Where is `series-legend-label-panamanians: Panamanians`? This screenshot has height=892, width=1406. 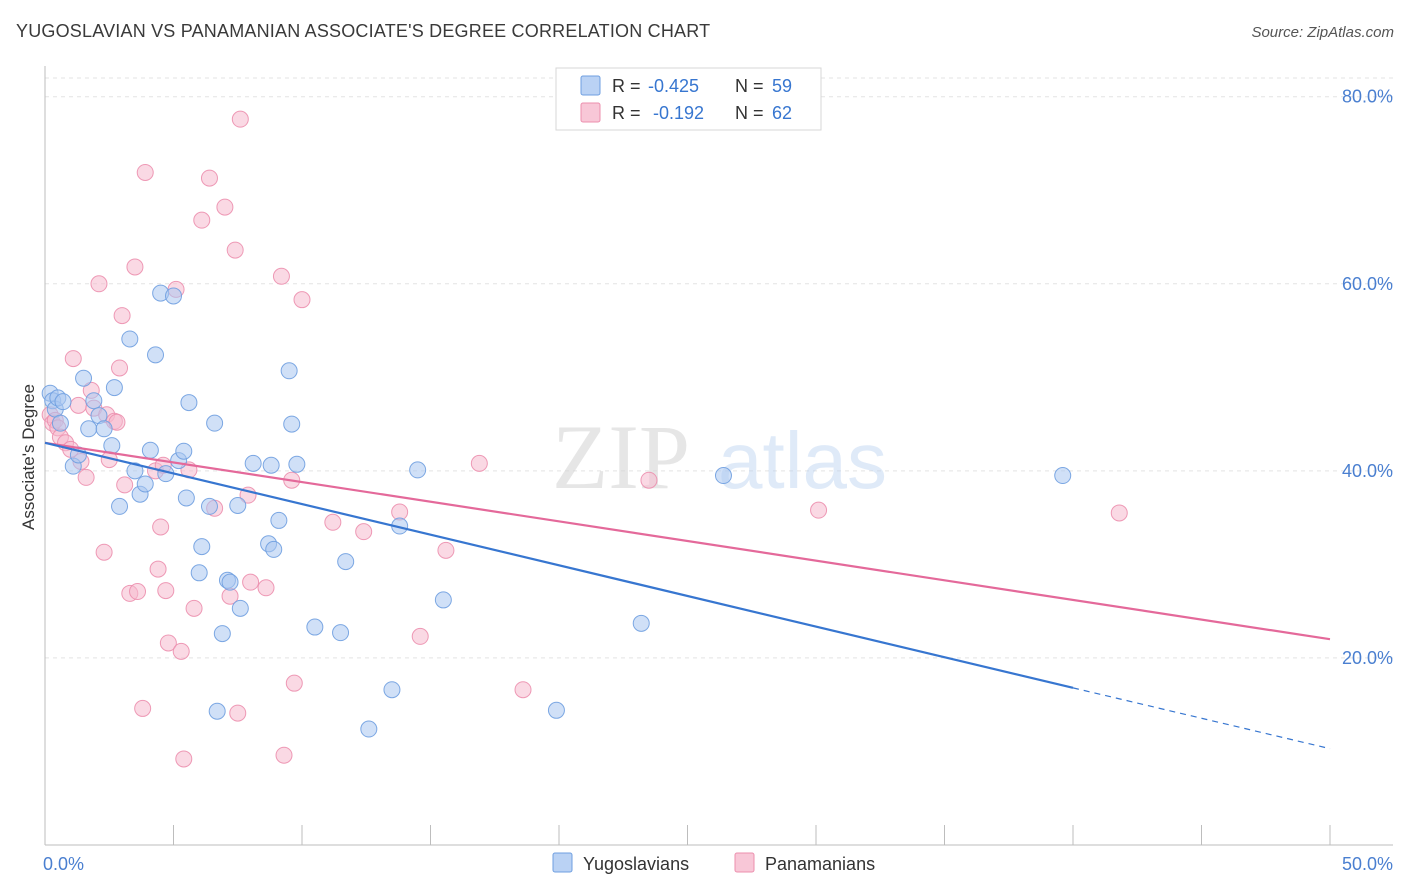
series-legend-label-panamanians: Panamanians is located at coordinates (820, 864).